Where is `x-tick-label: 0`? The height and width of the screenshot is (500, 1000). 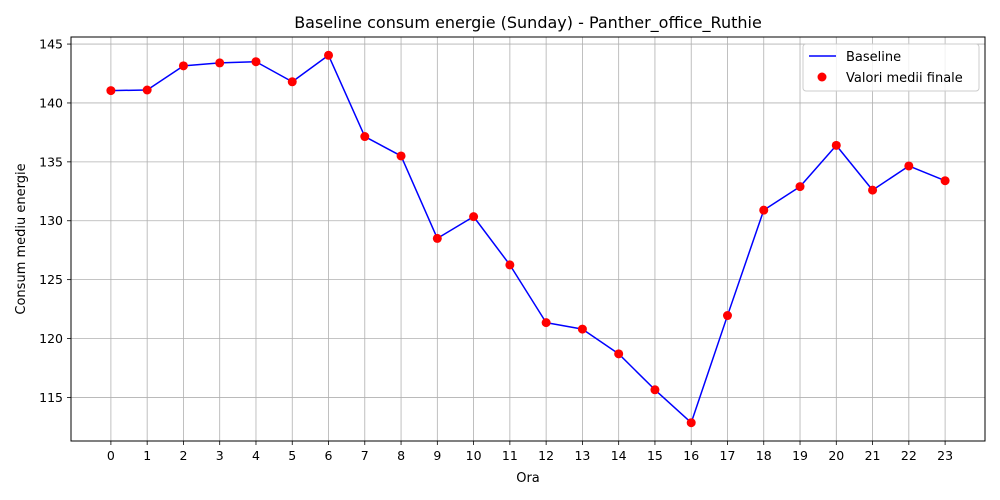
x-tick-label: 0 is located at coordinates (111, 455).